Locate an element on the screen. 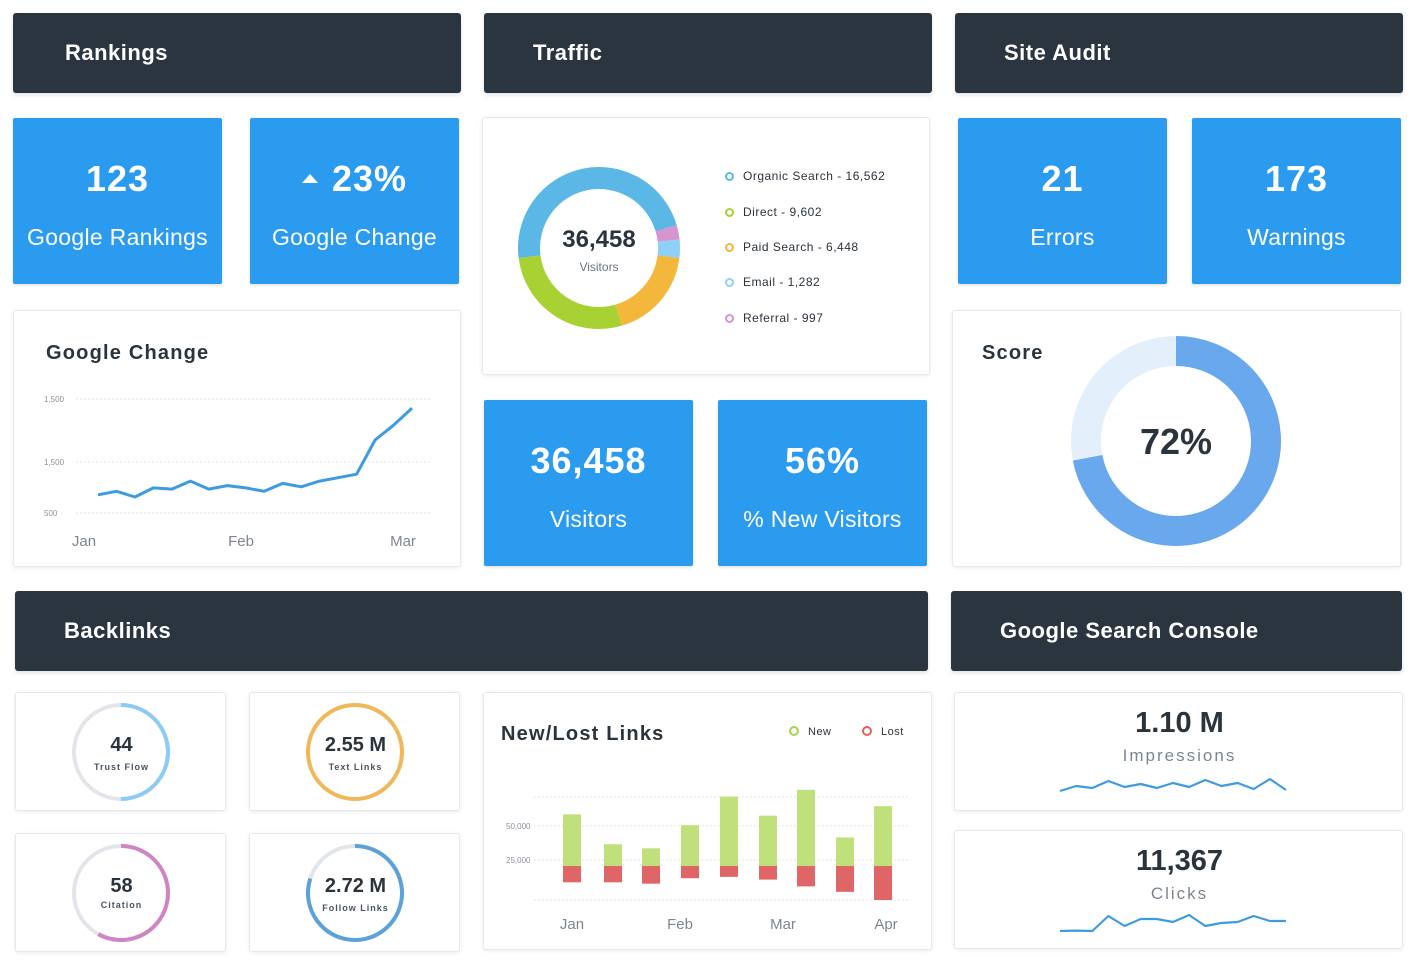 Image resolution: width=1411 pixels, height=974 pixels. trust-flow-value: 44 is located at coordinates (121, 745).